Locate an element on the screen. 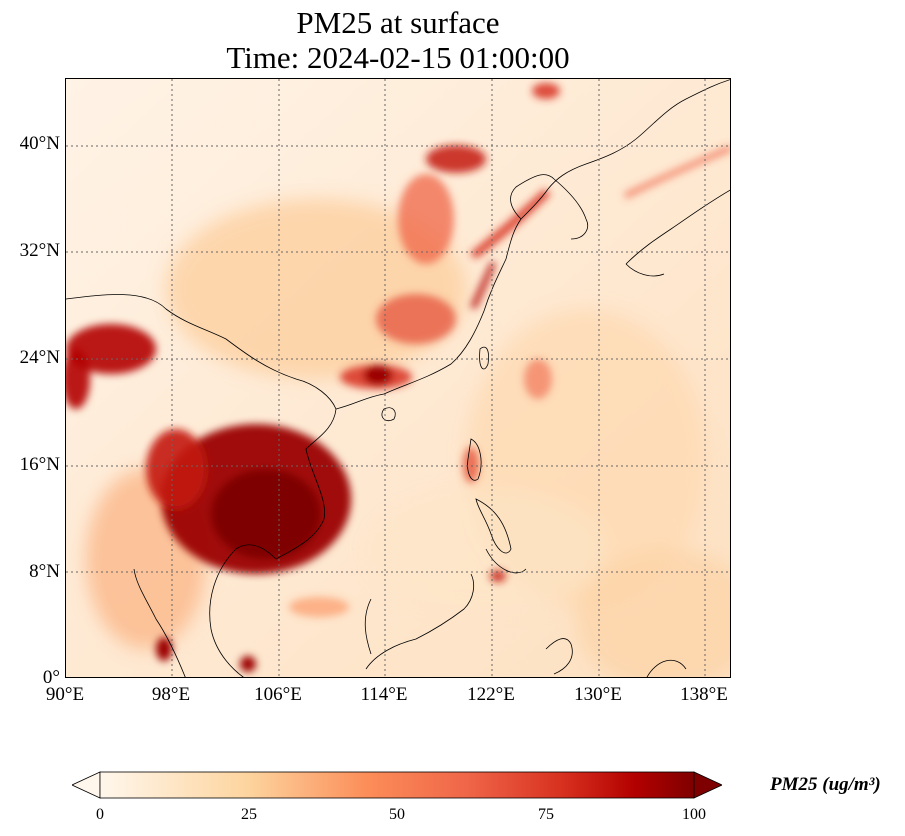  colorbar-tick-label: 0 is located at coordinates (100, 814).